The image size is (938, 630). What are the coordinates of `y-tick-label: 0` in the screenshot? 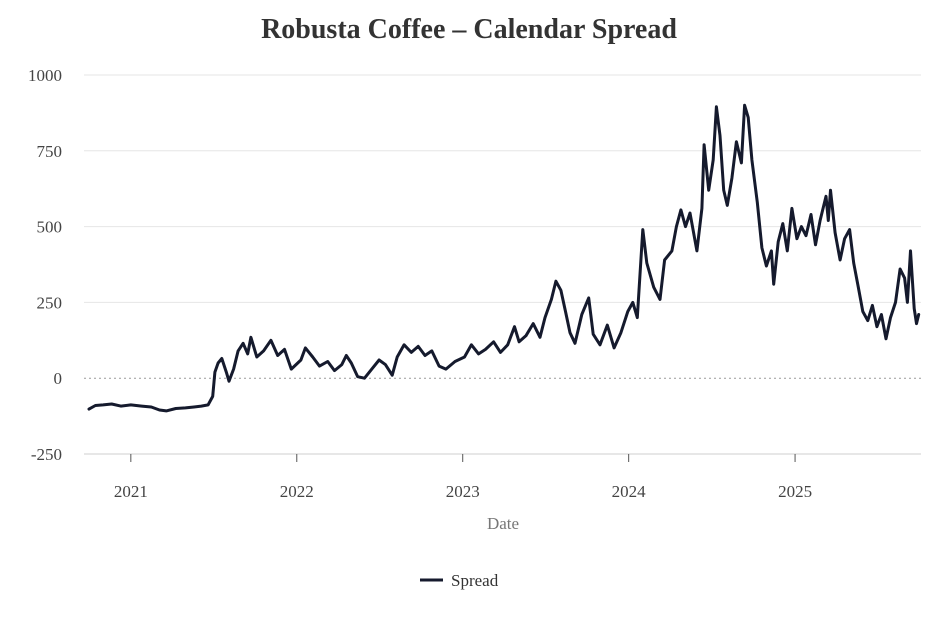 It's located at (58, 378).